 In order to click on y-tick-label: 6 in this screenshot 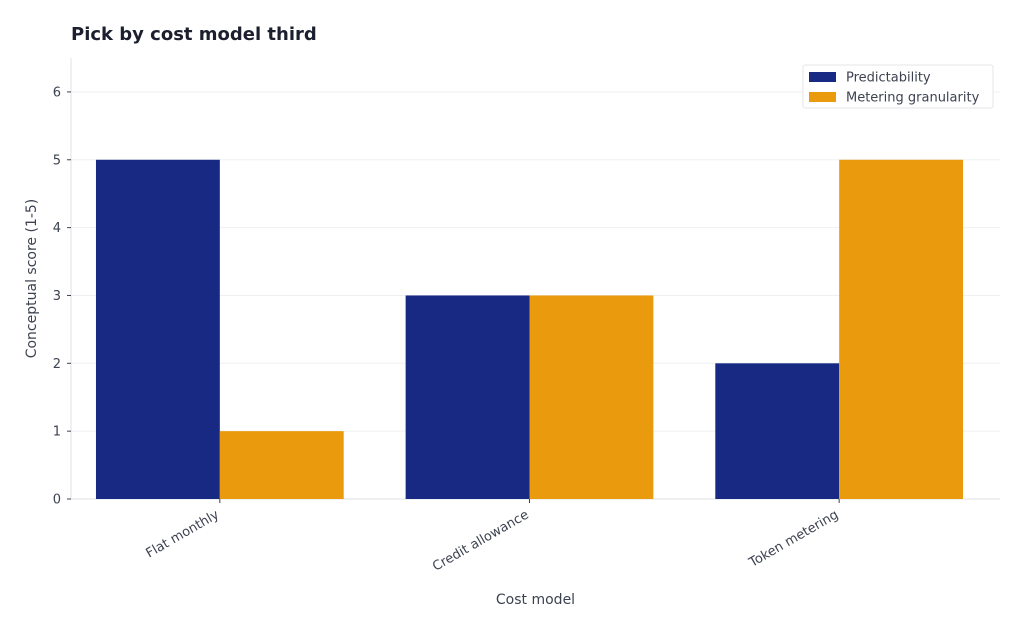, I will do `click(57, 92)`.